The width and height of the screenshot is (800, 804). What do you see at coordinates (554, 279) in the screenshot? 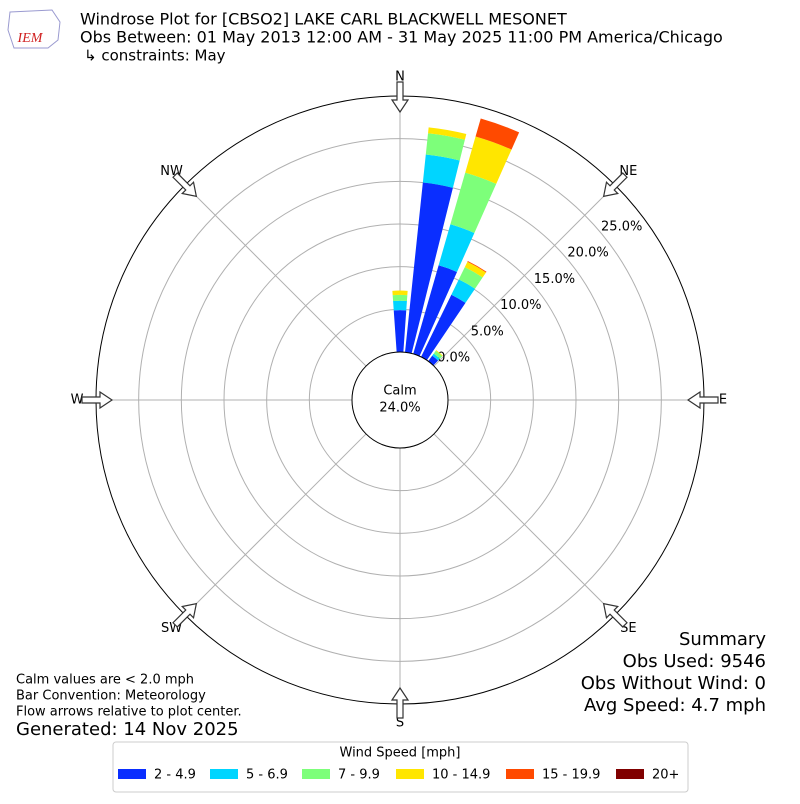
I see `r-tick-label: 15.0%` at bounding box center [554, 279].